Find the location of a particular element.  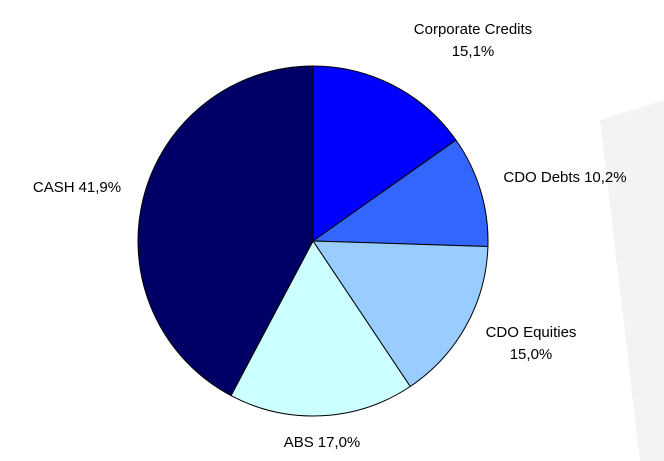

slice-name: Corporate Credits is located at coordinates (473, 29).